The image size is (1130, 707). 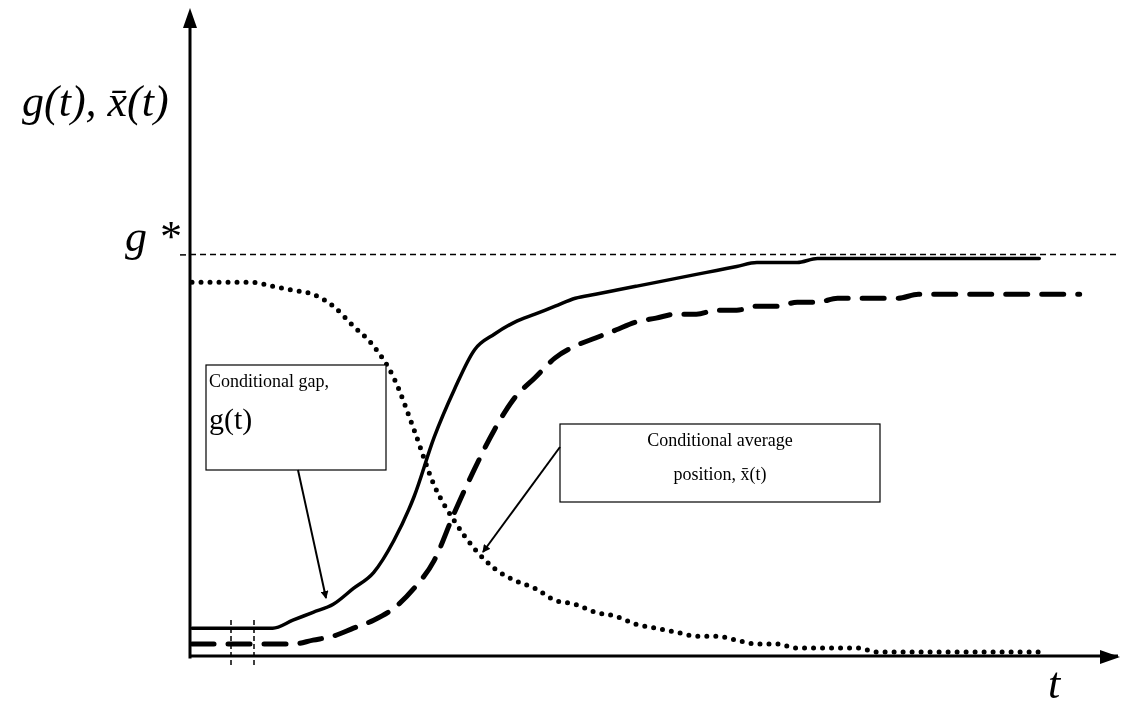 I want to click on annotation: Conditional gap, g(t), so click(x=269, y=403).